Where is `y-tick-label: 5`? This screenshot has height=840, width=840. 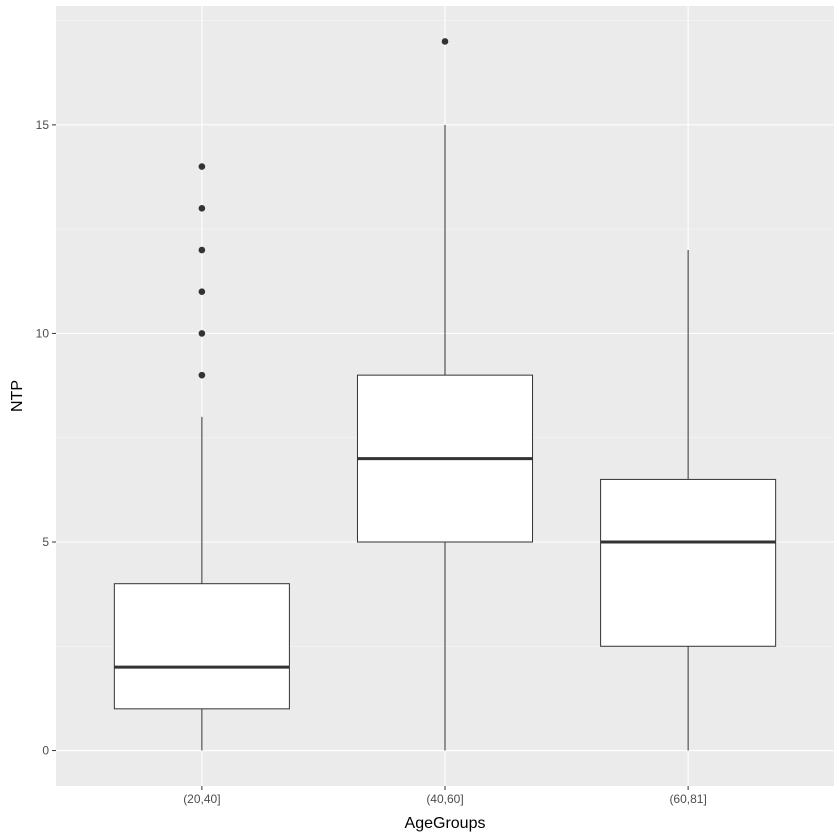
y-tick-label: 5 is located at coordinates (45, 542).